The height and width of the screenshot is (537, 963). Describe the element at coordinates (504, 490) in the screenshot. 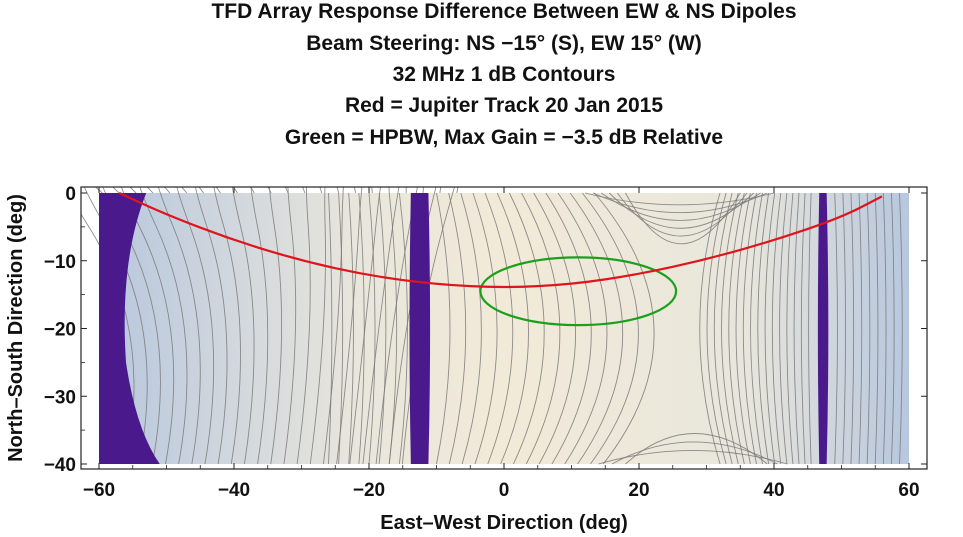

I see `x-tick-label: 0` at that location.